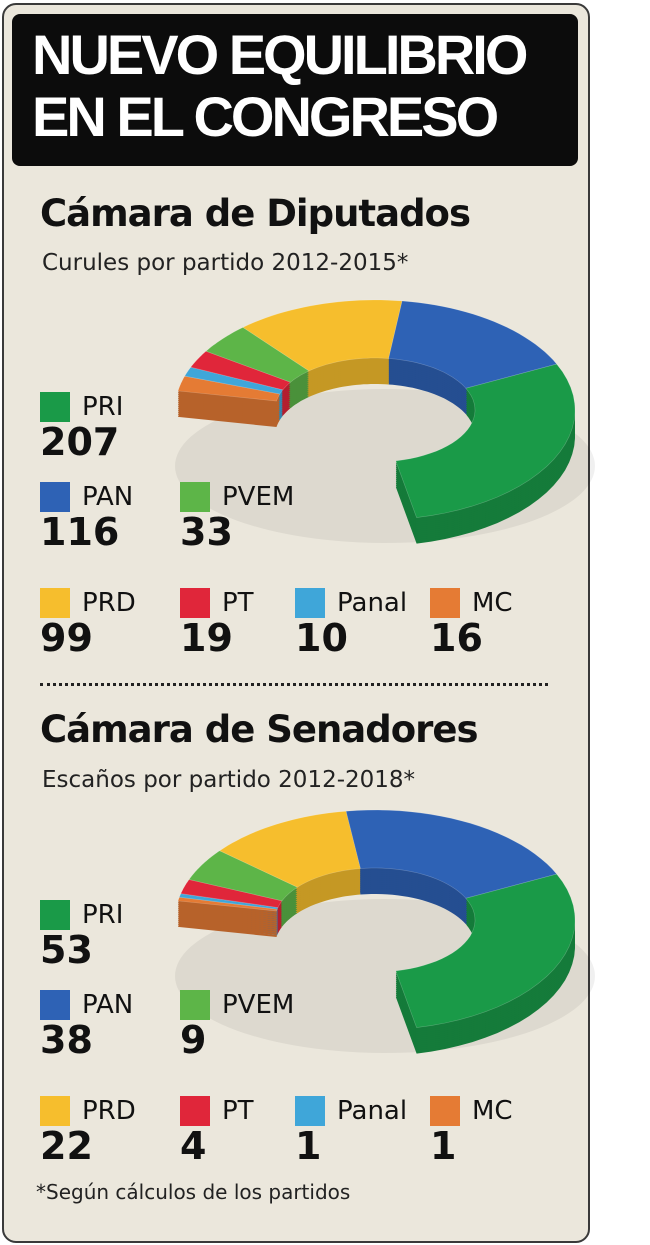  What do you see at coordinates (259, 729) in the screenshot?
I see `senadores-title: Cámara de Senadores` at bounding box center [259, 729].